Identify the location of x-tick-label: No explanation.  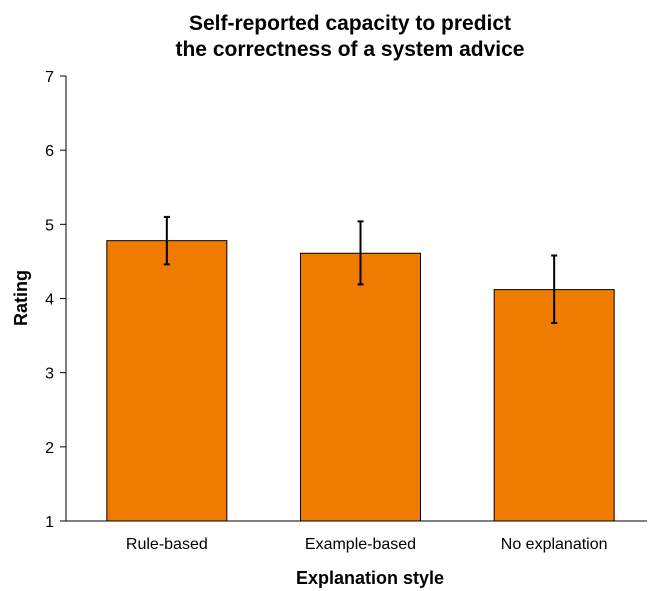
(554, 544).